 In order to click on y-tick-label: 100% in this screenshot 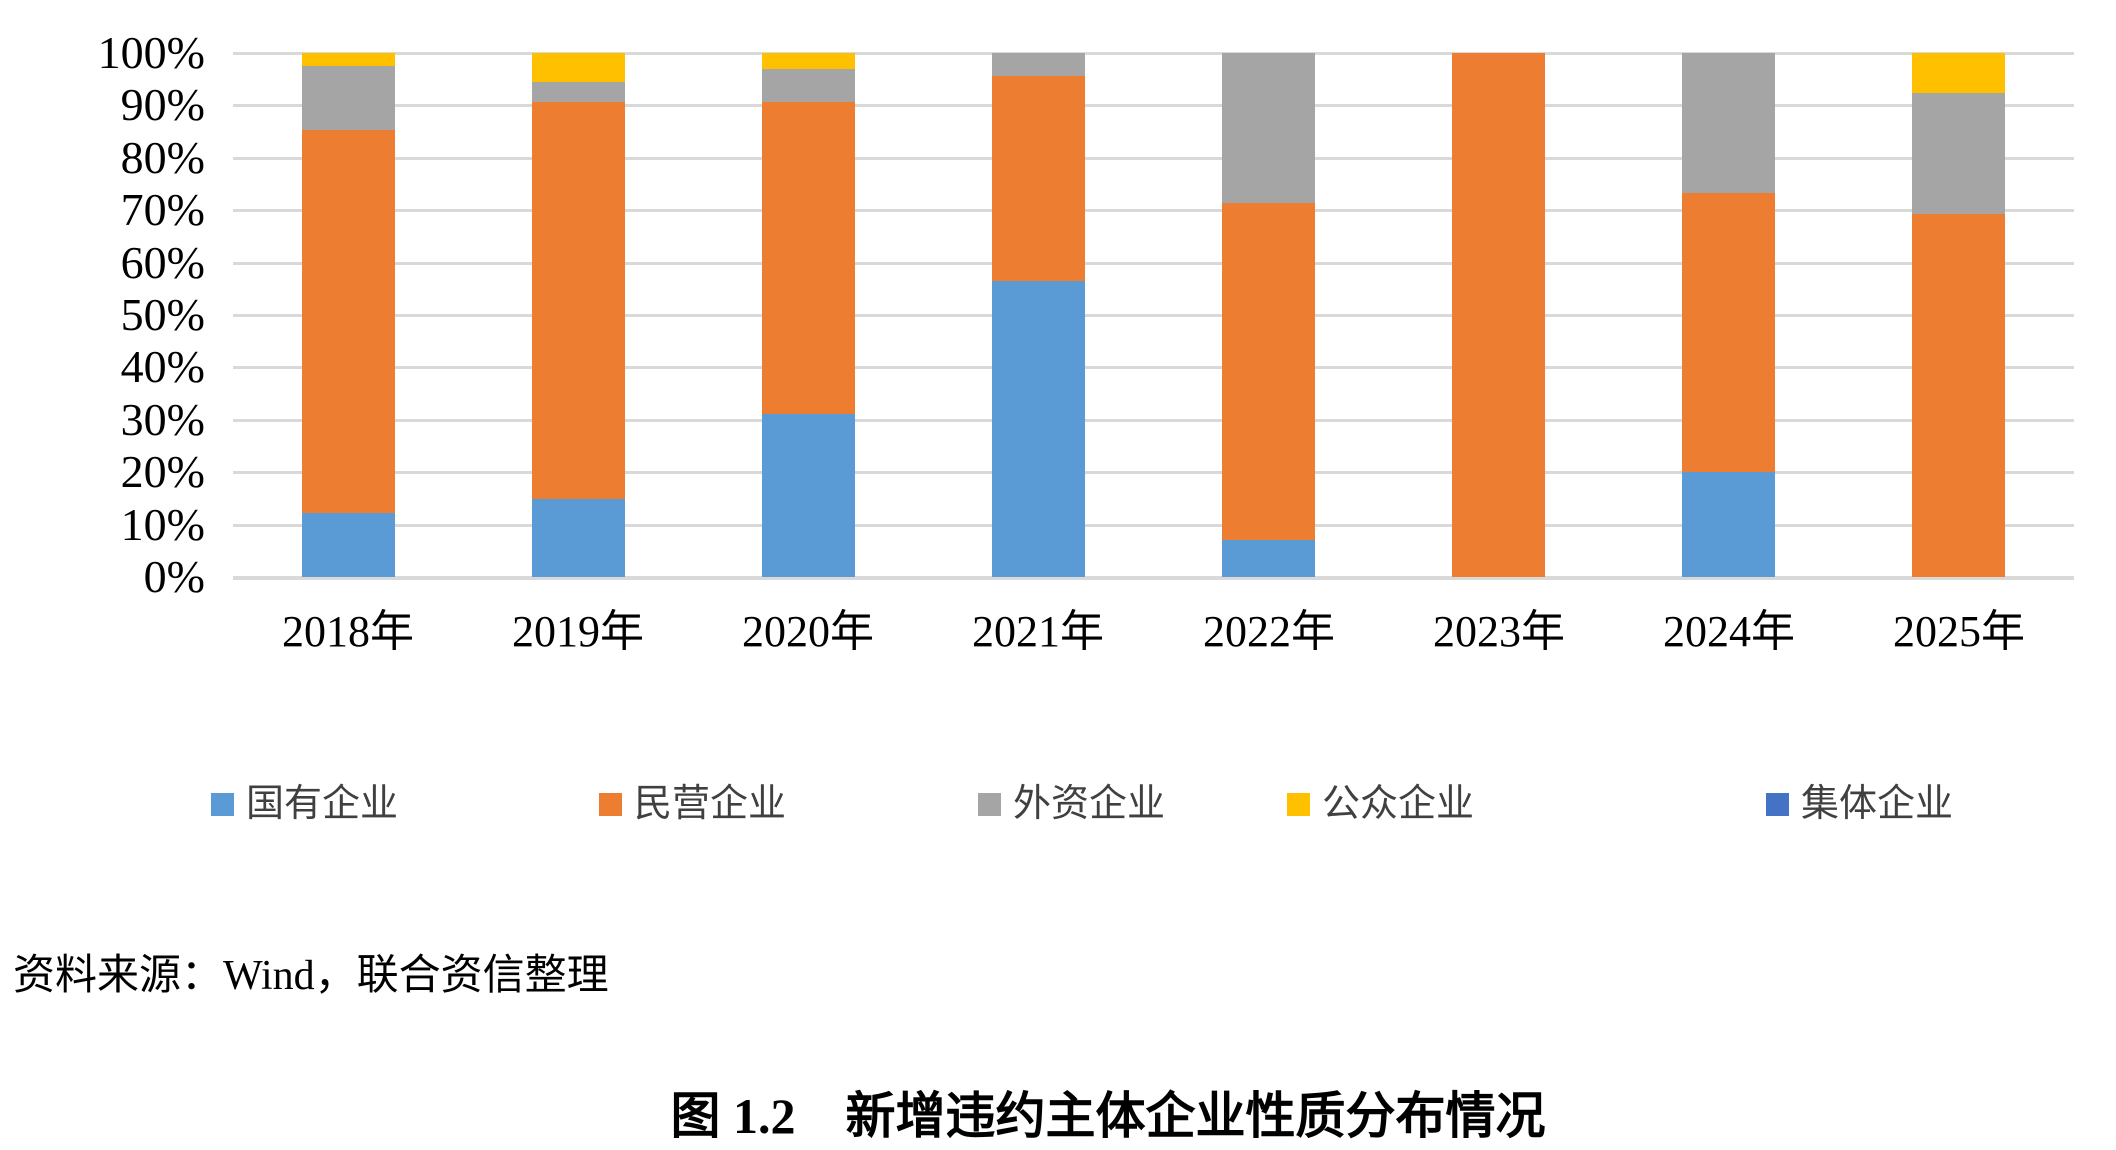, I will do `click(151, 52)`.